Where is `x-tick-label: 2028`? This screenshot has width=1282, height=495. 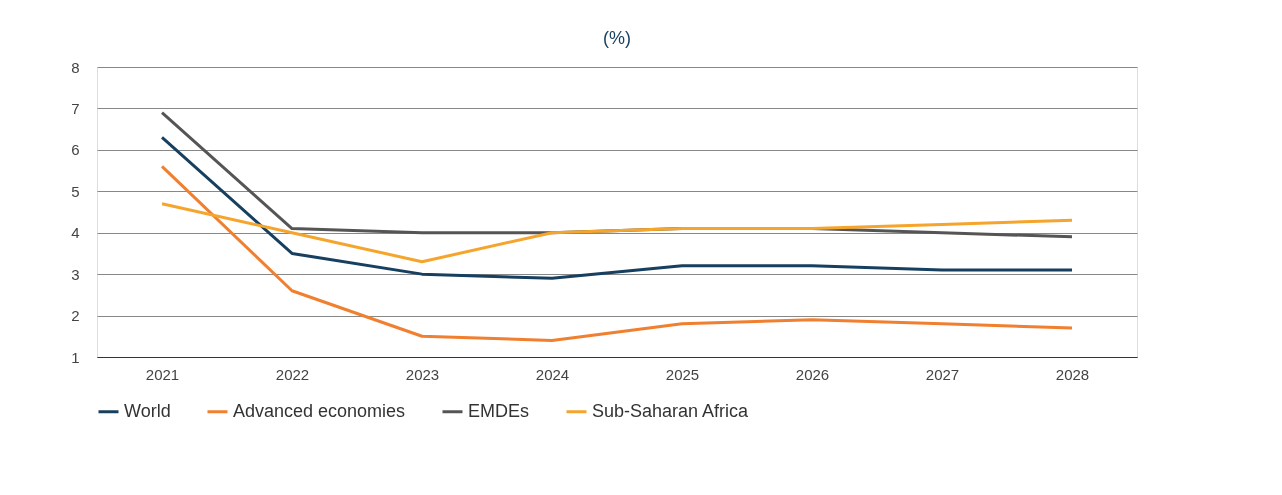
x-tick-label: 2028 is located at coordinates (1072, 374).